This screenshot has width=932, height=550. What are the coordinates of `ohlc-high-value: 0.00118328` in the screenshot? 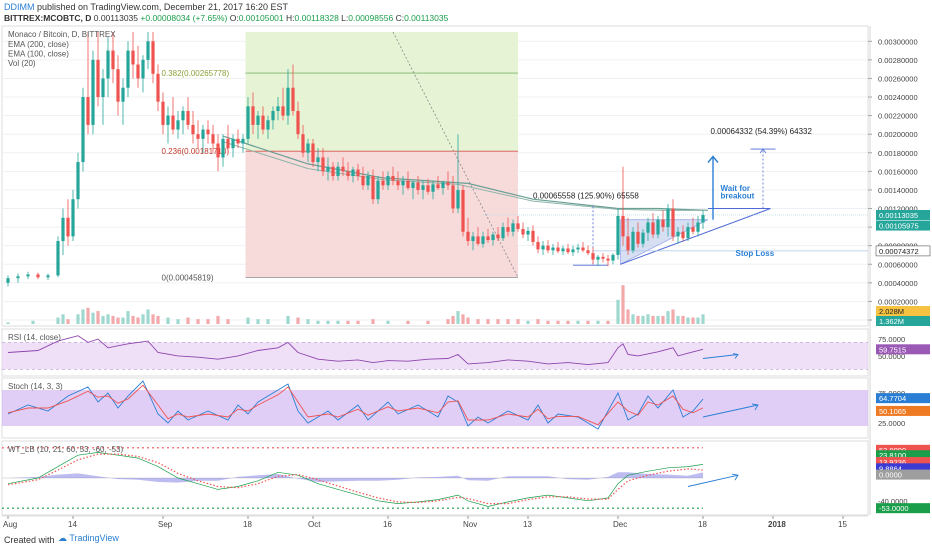 It's located at (316, 18).